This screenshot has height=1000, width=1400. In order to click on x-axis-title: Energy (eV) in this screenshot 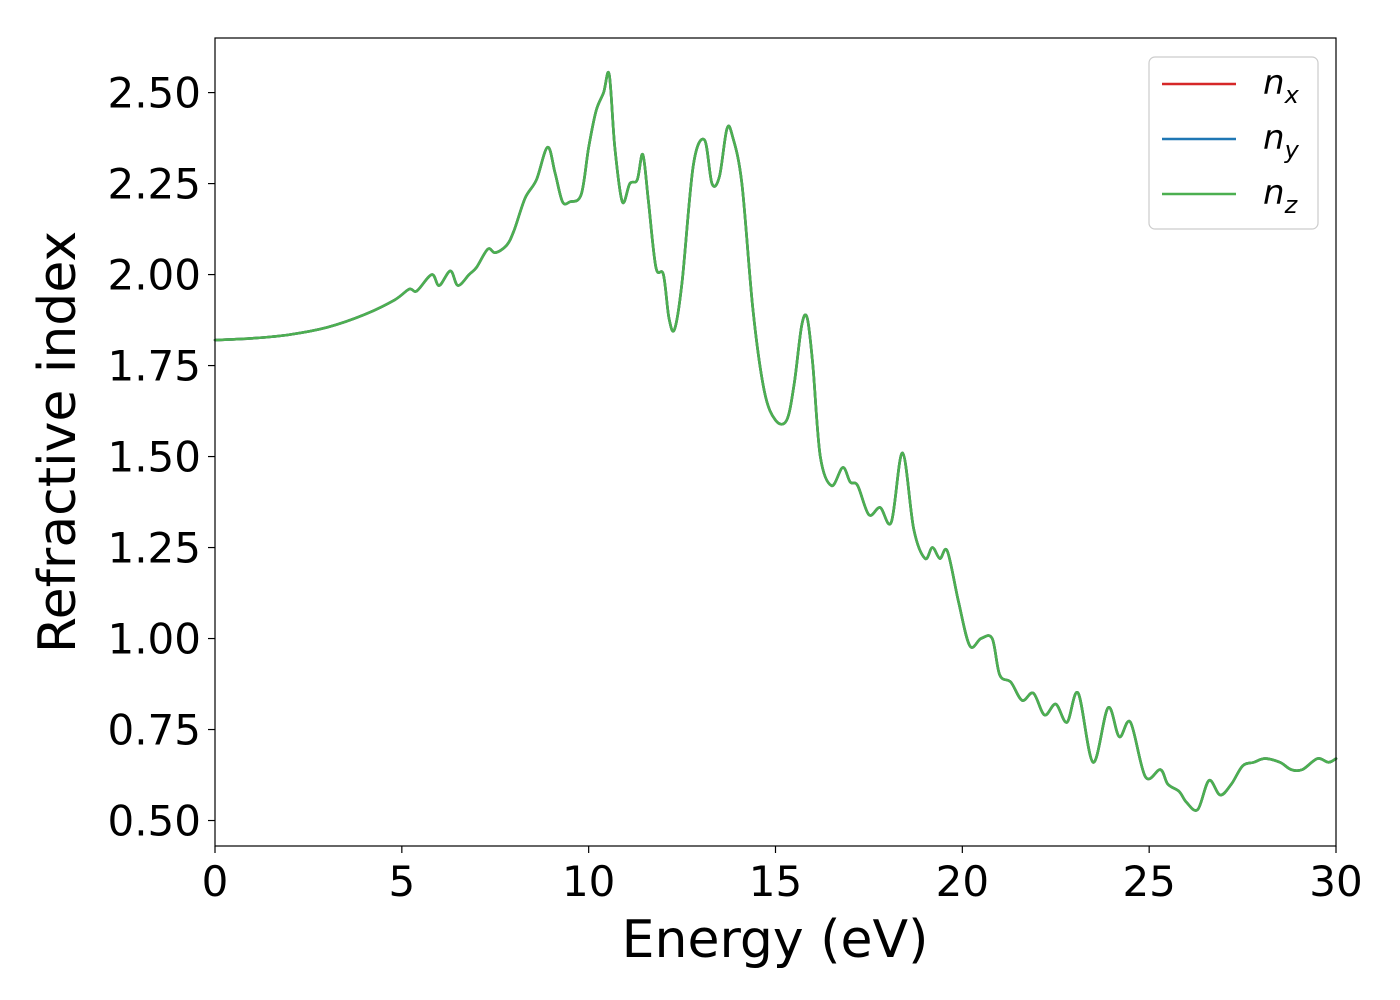, I will do `click(775, 940)`.